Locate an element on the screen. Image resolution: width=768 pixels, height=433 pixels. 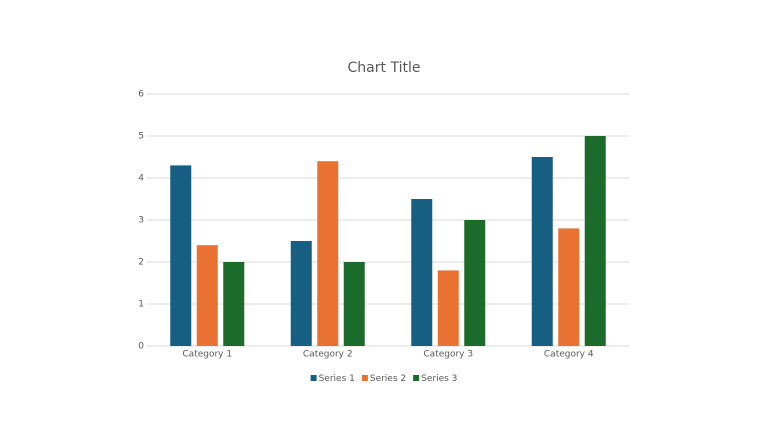
y-tick-label: 5 is located at coordinates (141, 137).